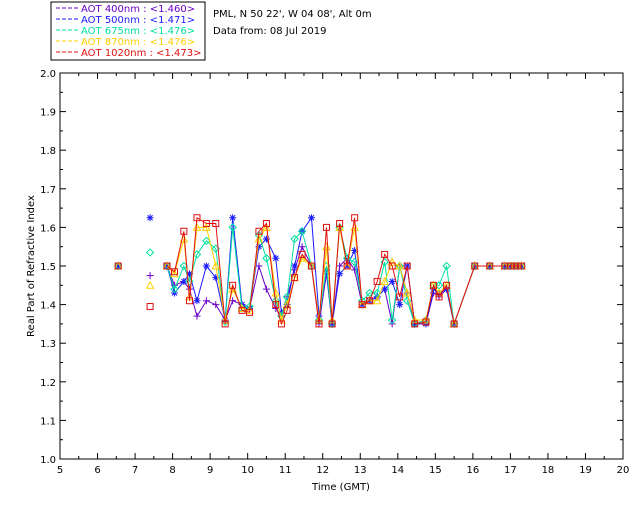 This screenshot has width=640, height=512. I want to click on series-layer, so click(319, 271).